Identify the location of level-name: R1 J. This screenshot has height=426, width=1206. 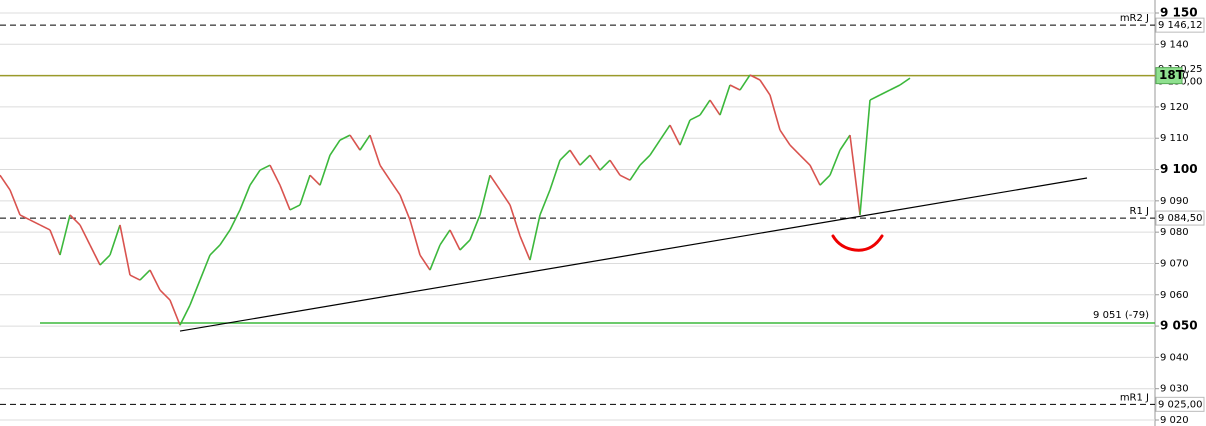
(1139, 211).